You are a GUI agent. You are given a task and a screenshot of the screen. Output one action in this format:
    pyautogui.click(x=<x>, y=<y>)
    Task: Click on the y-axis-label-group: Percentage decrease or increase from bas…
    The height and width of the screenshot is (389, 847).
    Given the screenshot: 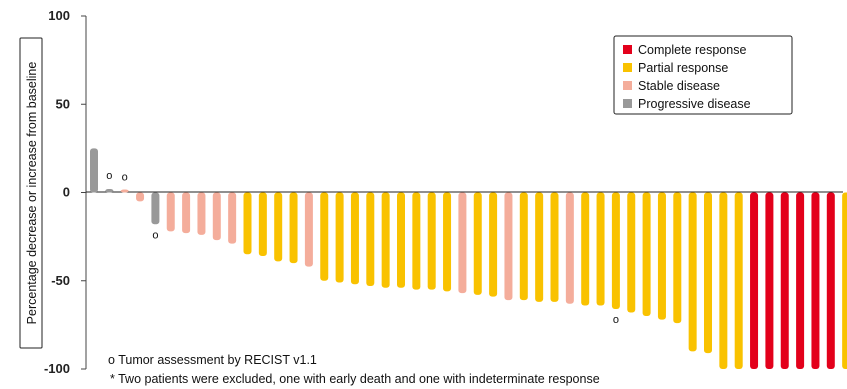 What is the action you would take?
    pyautogui.click(x=31, y=193)
    